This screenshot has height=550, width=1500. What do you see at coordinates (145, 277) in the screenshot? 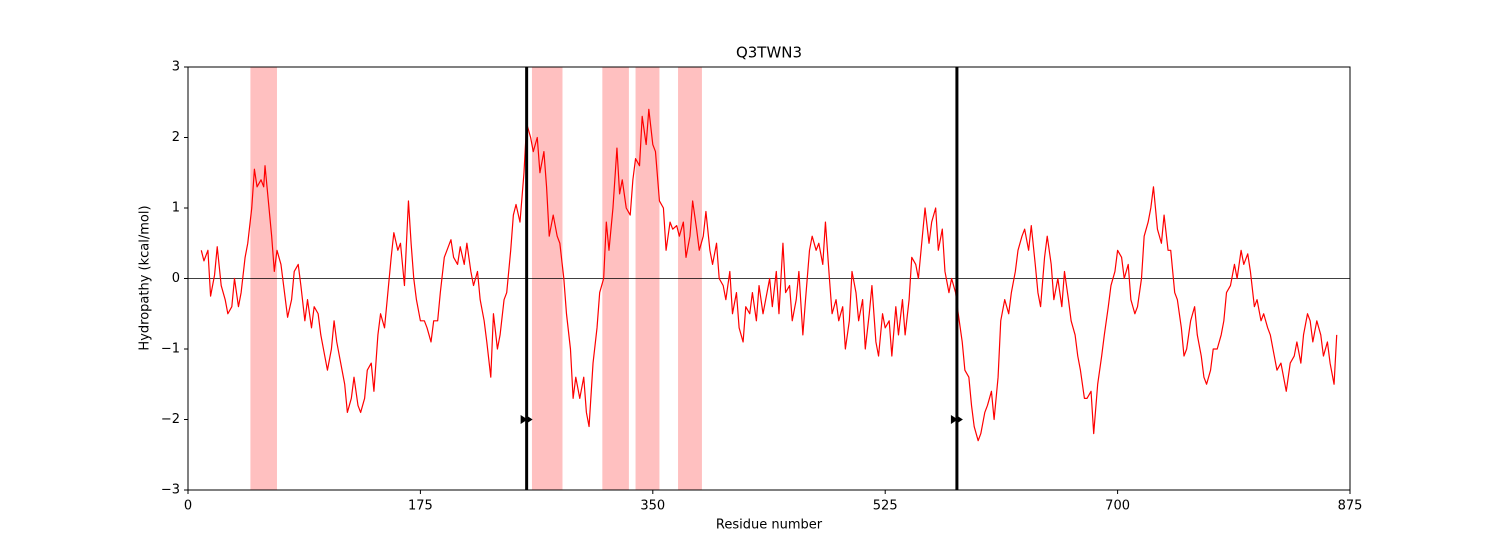
I see `y-axis-label: Hydropathy (kcal/mol)` at bounding box center [145, 277].